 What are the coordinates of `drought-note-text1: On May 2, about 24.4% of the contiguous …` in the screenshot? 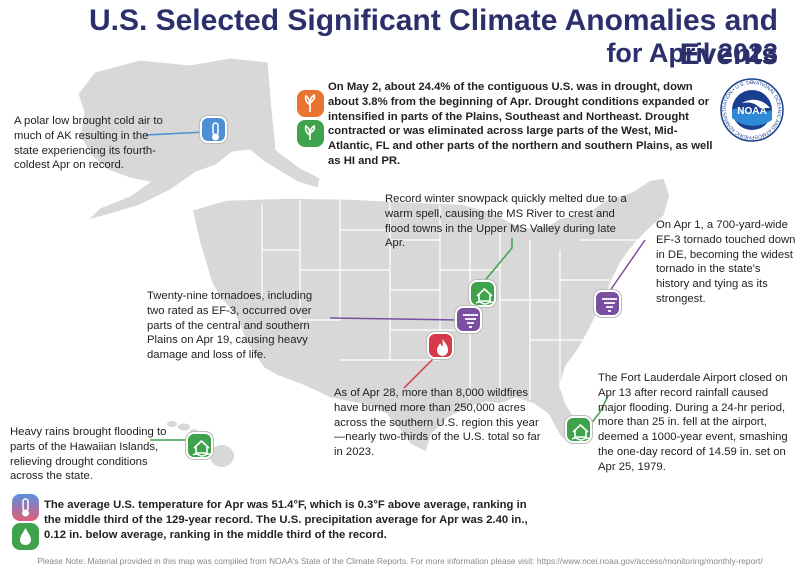 It's located at (519, 102).